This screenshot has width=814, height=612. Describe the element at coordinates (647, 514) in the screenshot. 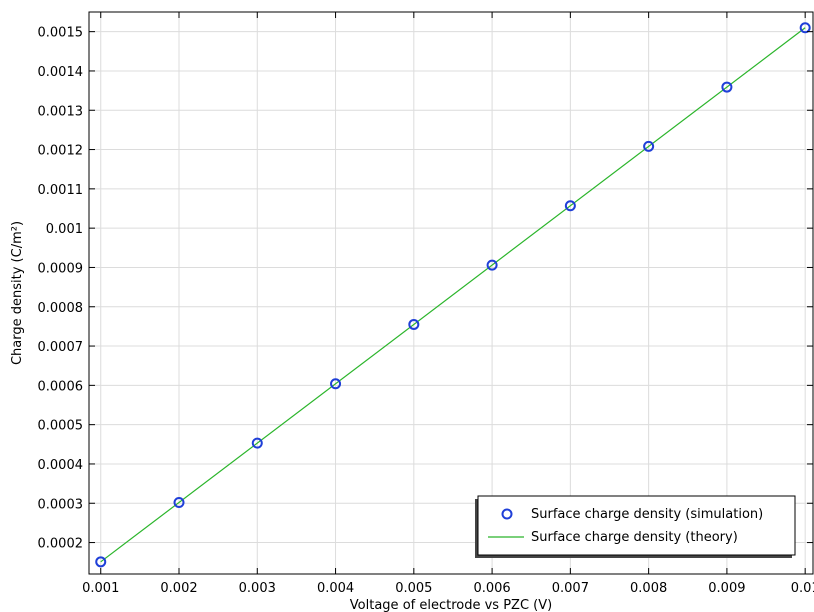

I see `legend-label-simulation: Surface charge density (simulation)` at that location.